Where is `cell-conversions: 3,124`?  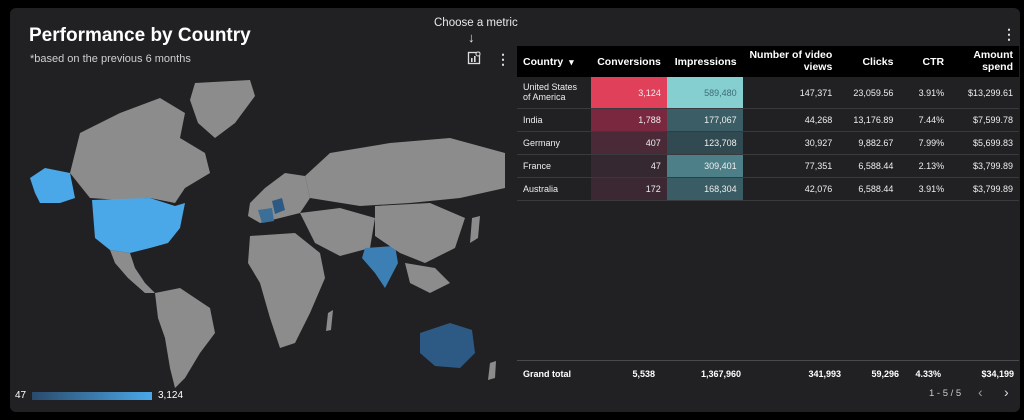 cell-conversions: 3,124 is located at coordinates (628, 93).